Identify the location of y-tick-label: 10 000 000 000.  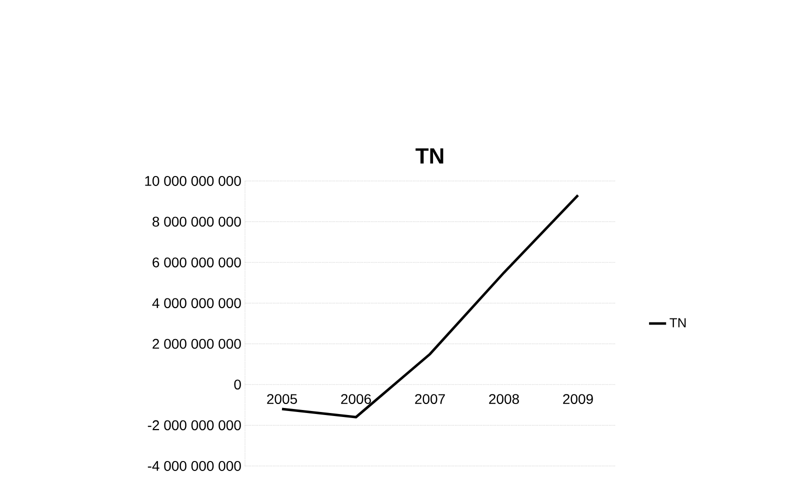
(193, 181).